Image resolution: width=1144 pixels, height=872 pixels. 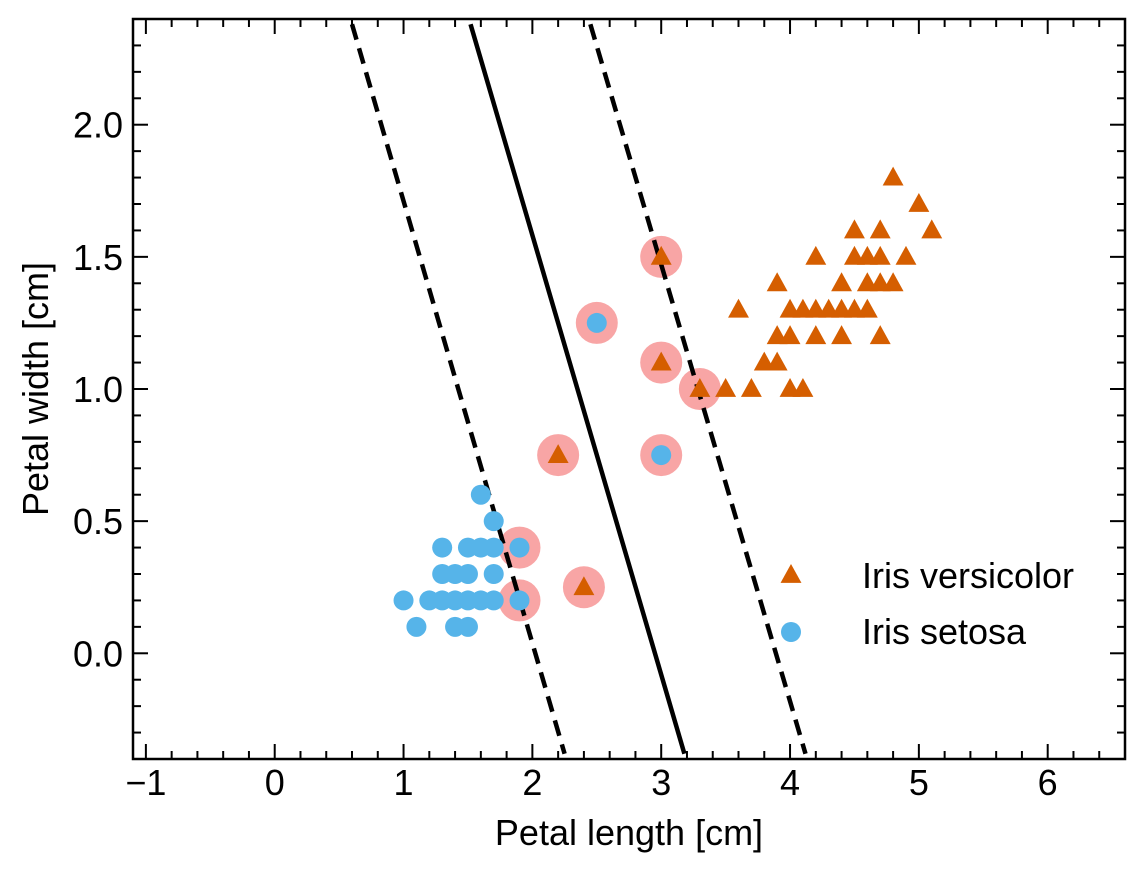 What do you see at coordinates (790, 782) in the screenshot?
I see `x-tick-label: 4` at bounding box center [790, 782].